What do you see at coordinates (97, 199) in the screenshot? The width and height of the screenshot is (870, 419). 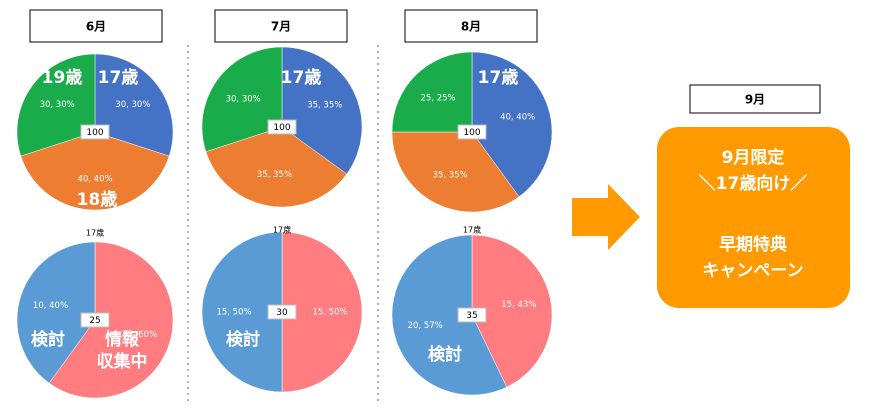 I see `slice-annotation: 18歳` at bounding box center [97, 199].